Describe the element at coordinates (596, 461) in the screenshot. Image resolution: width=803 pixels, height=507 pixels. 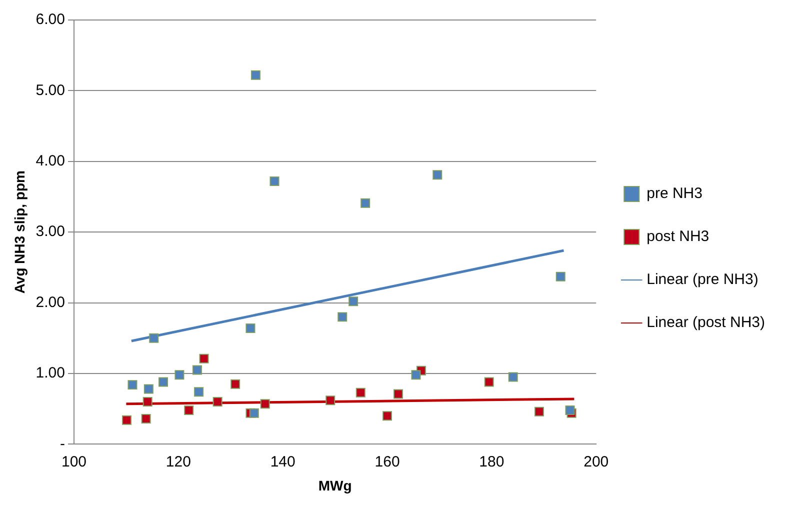
I see `x-tick-label: 200` at that location.